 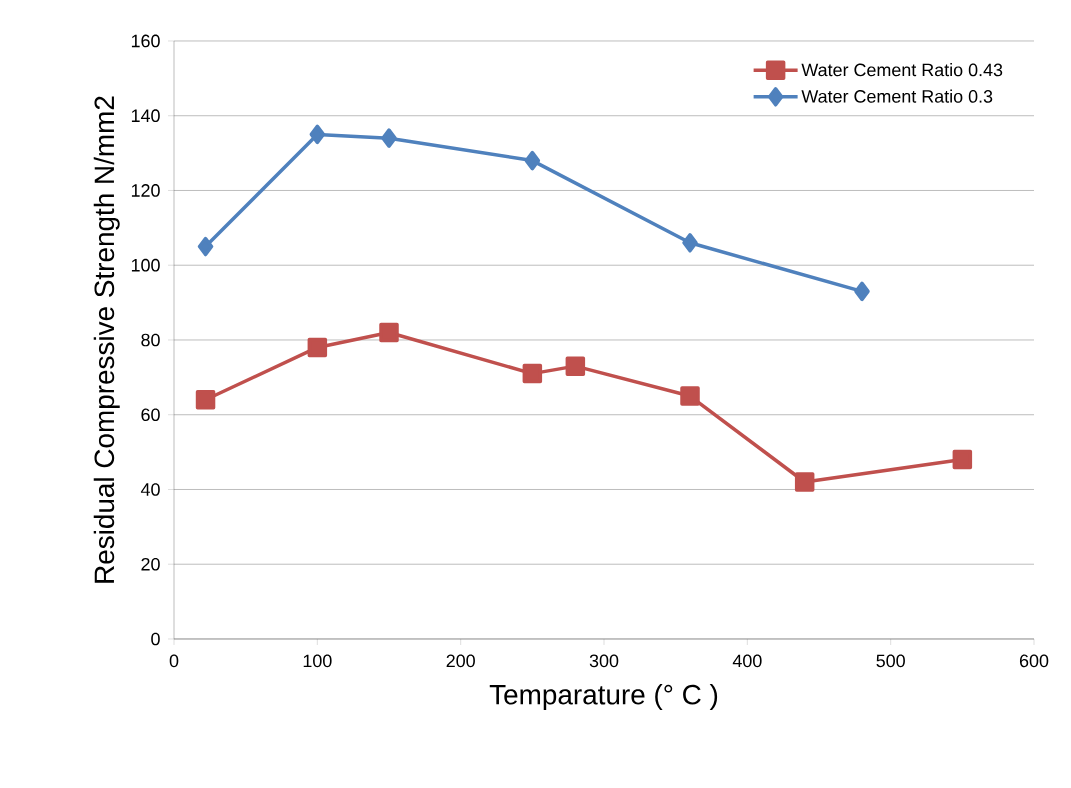 I want to click on y-tick-label: 120, so click(x=145, y=190).